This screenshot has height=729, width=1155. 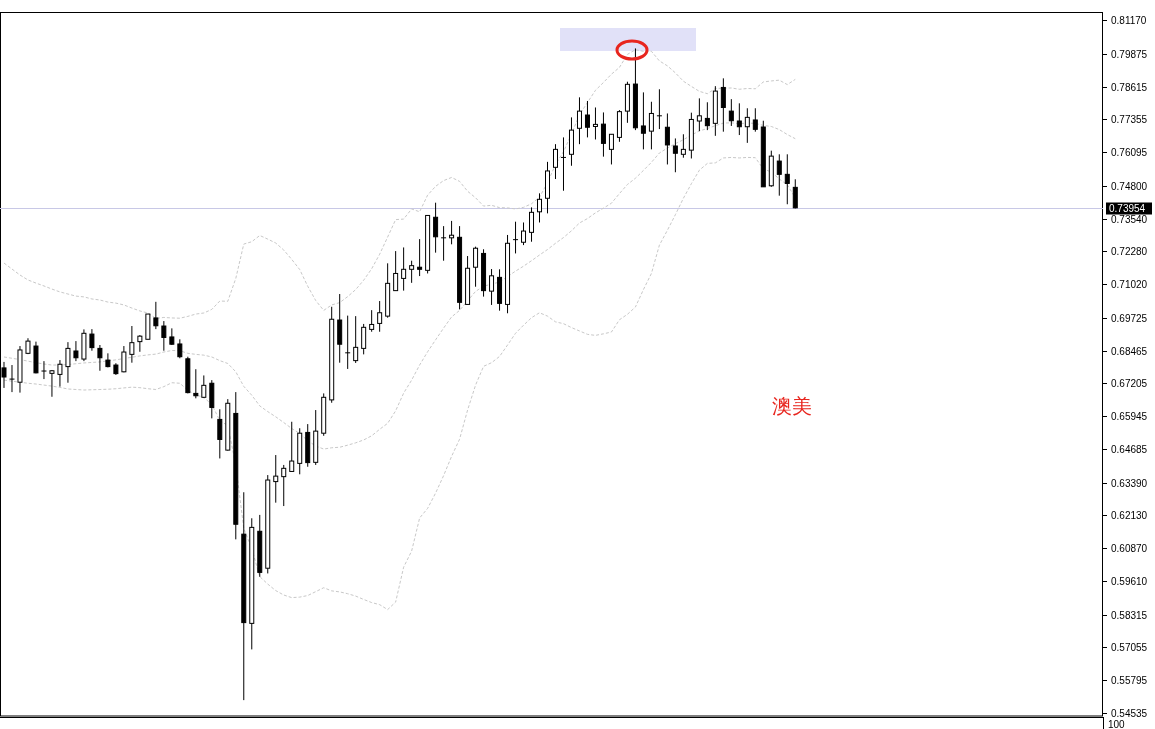 I want to click on ytick-label: 0.74800, so click(x=1129, y=186).